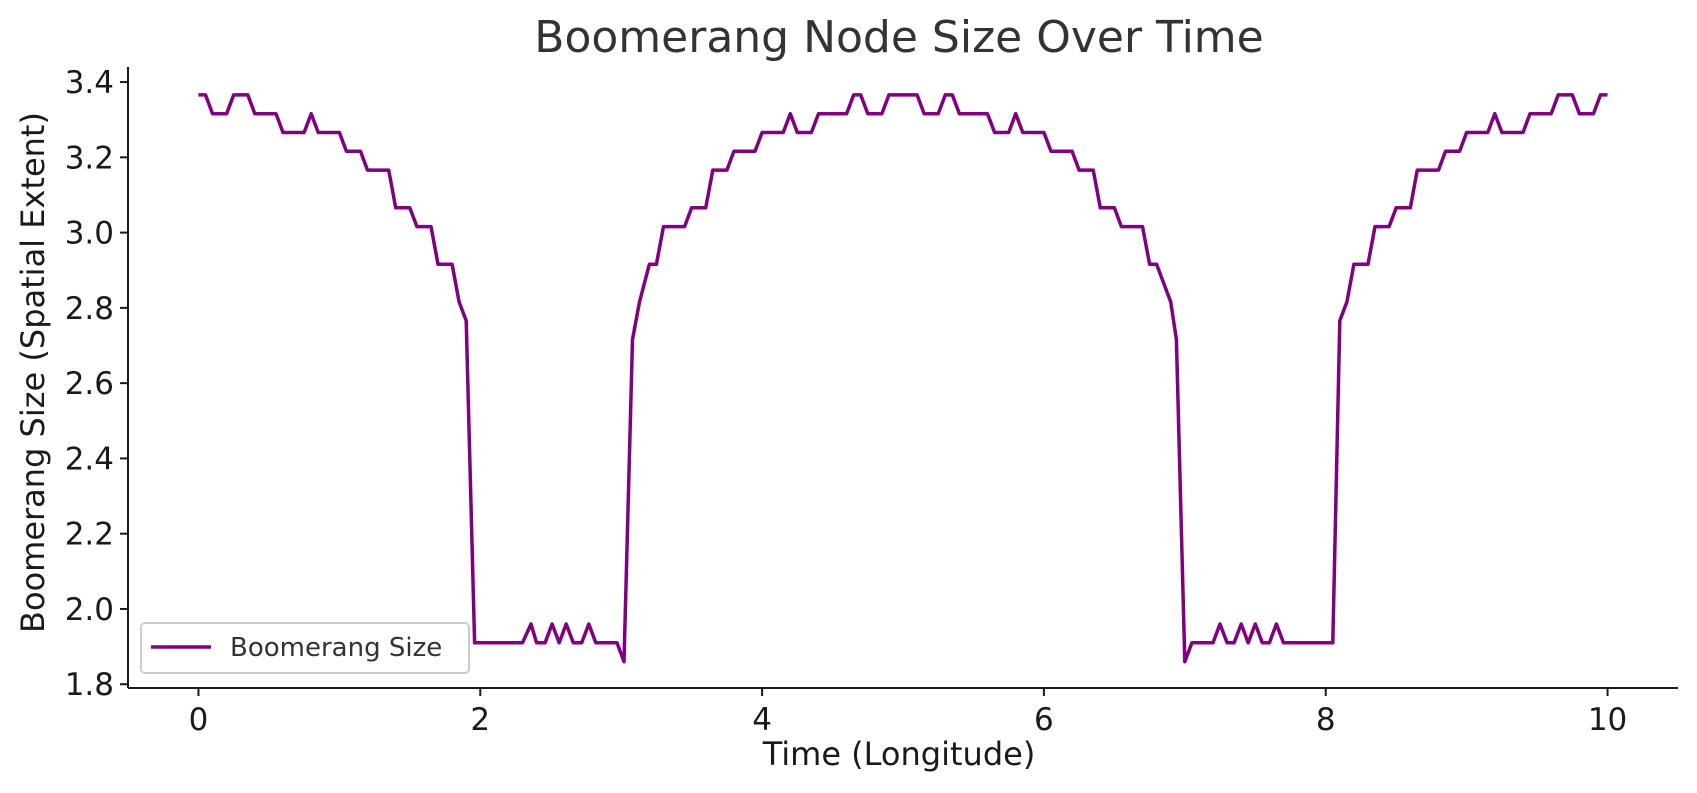  Describe the element at coordinates (89, 234) in the screenshot. I see `y-tick-label: 3.0` at that location.